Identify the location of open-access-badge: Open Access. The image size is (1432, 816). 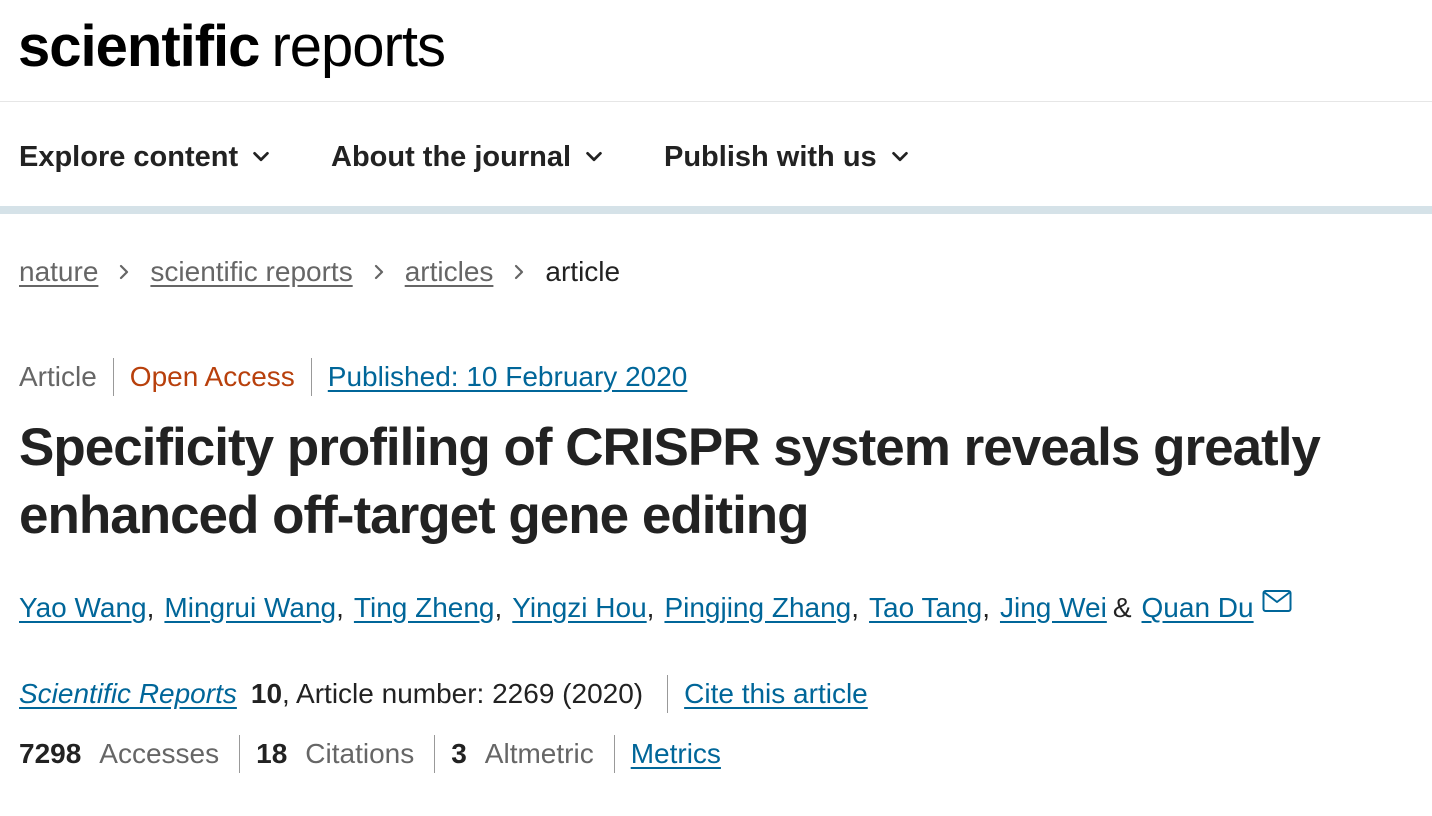
(212, 376).